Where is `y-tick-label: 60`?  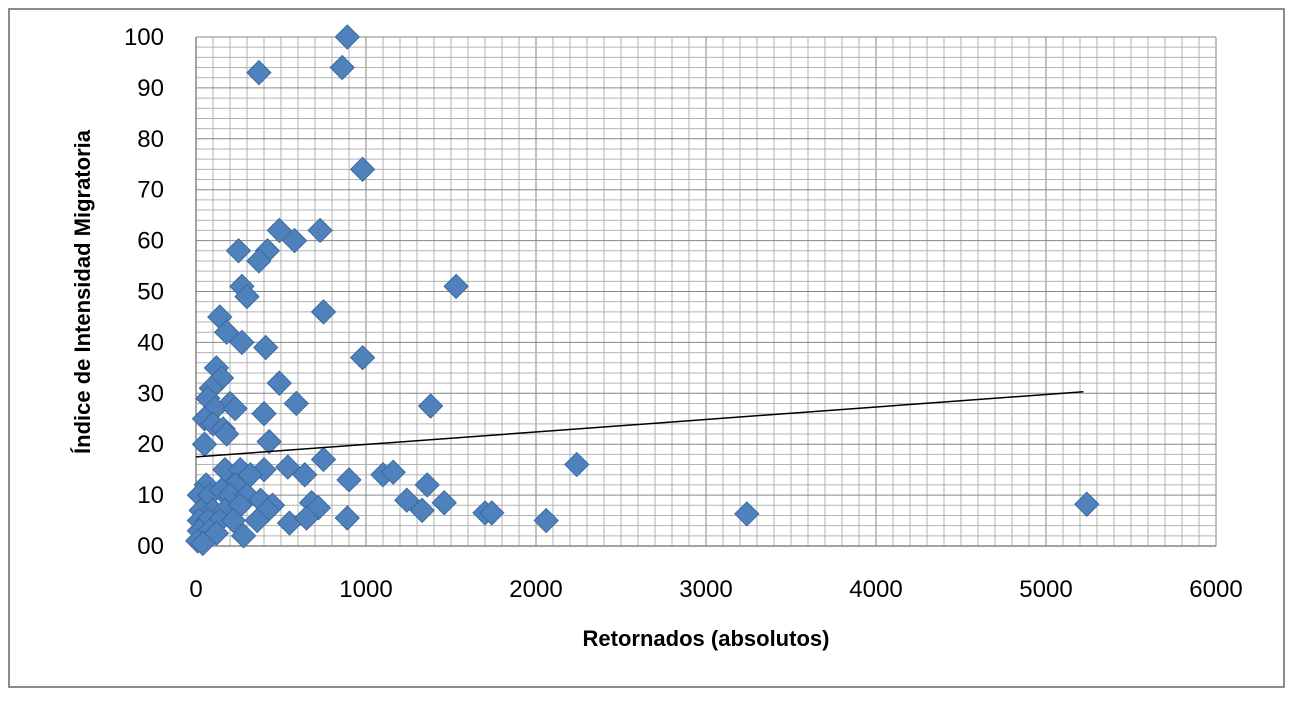 y-tick-label: 60 is located at coordinates (150, 241).